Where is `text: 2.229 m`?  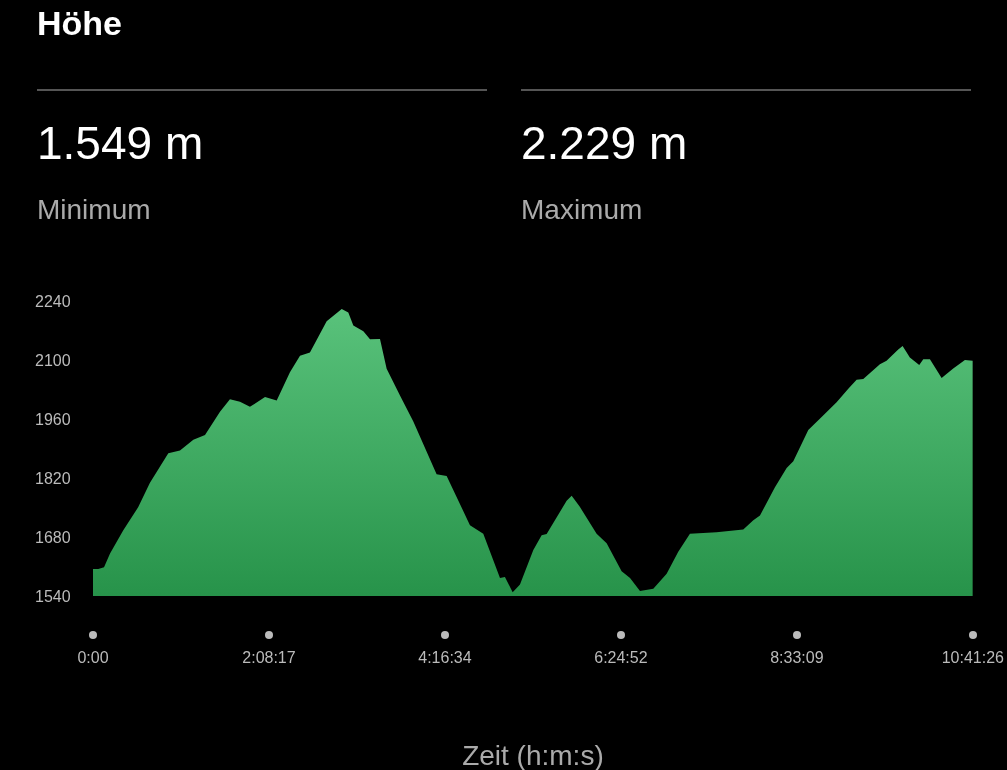 text: 2.229 m is located at coordinates (604, 143).